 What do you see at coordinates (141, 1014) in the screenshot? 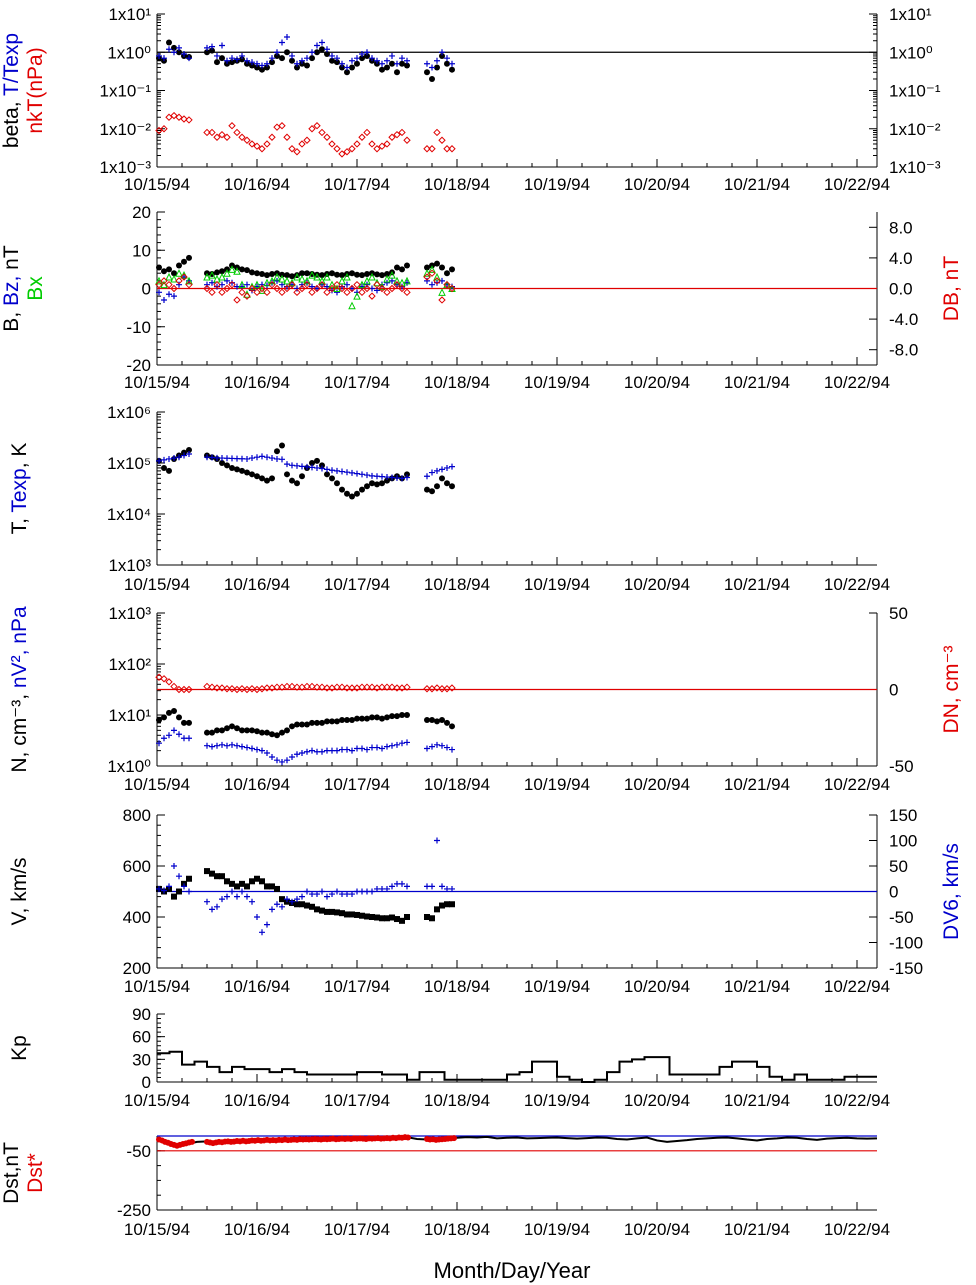
I see `y-tick-label: 90` at bounding box center [141, 1014].